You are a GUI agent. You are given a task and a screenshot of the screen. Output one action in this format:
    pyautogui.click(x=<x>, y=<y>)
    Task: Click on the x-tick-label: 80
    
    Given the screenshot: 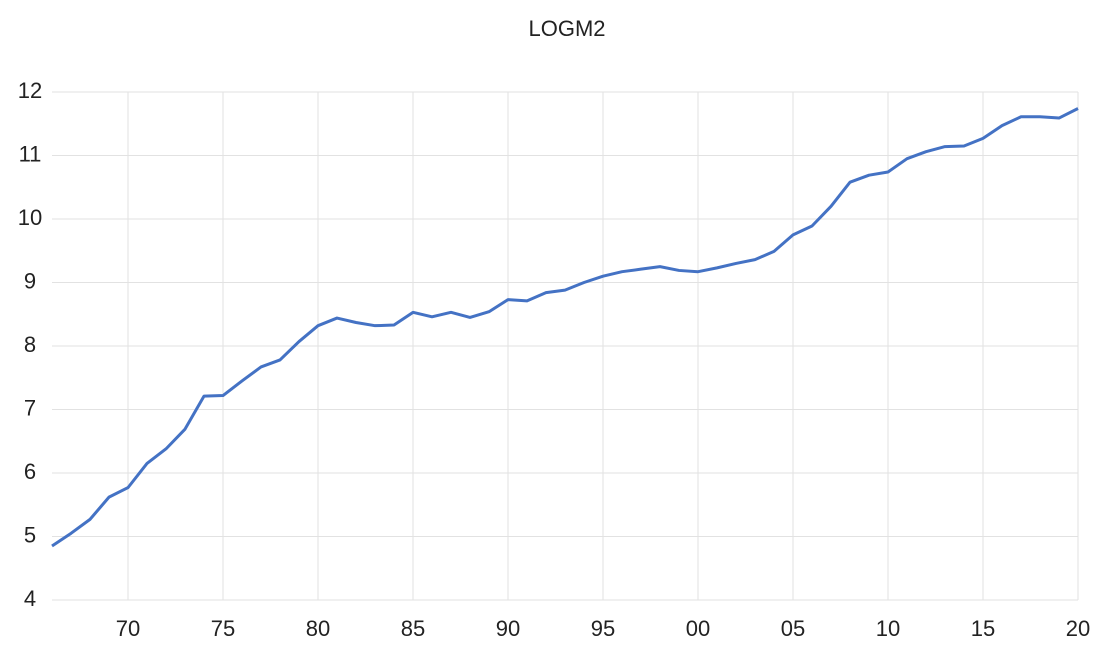 What is the action you would take?
    pyautogui.click(x=318, y=628)
    